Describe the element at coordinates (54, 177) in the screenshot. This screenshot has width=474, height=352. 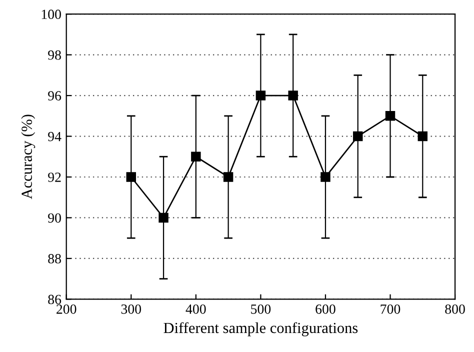
I see `y-tick-label: 92` at that location.